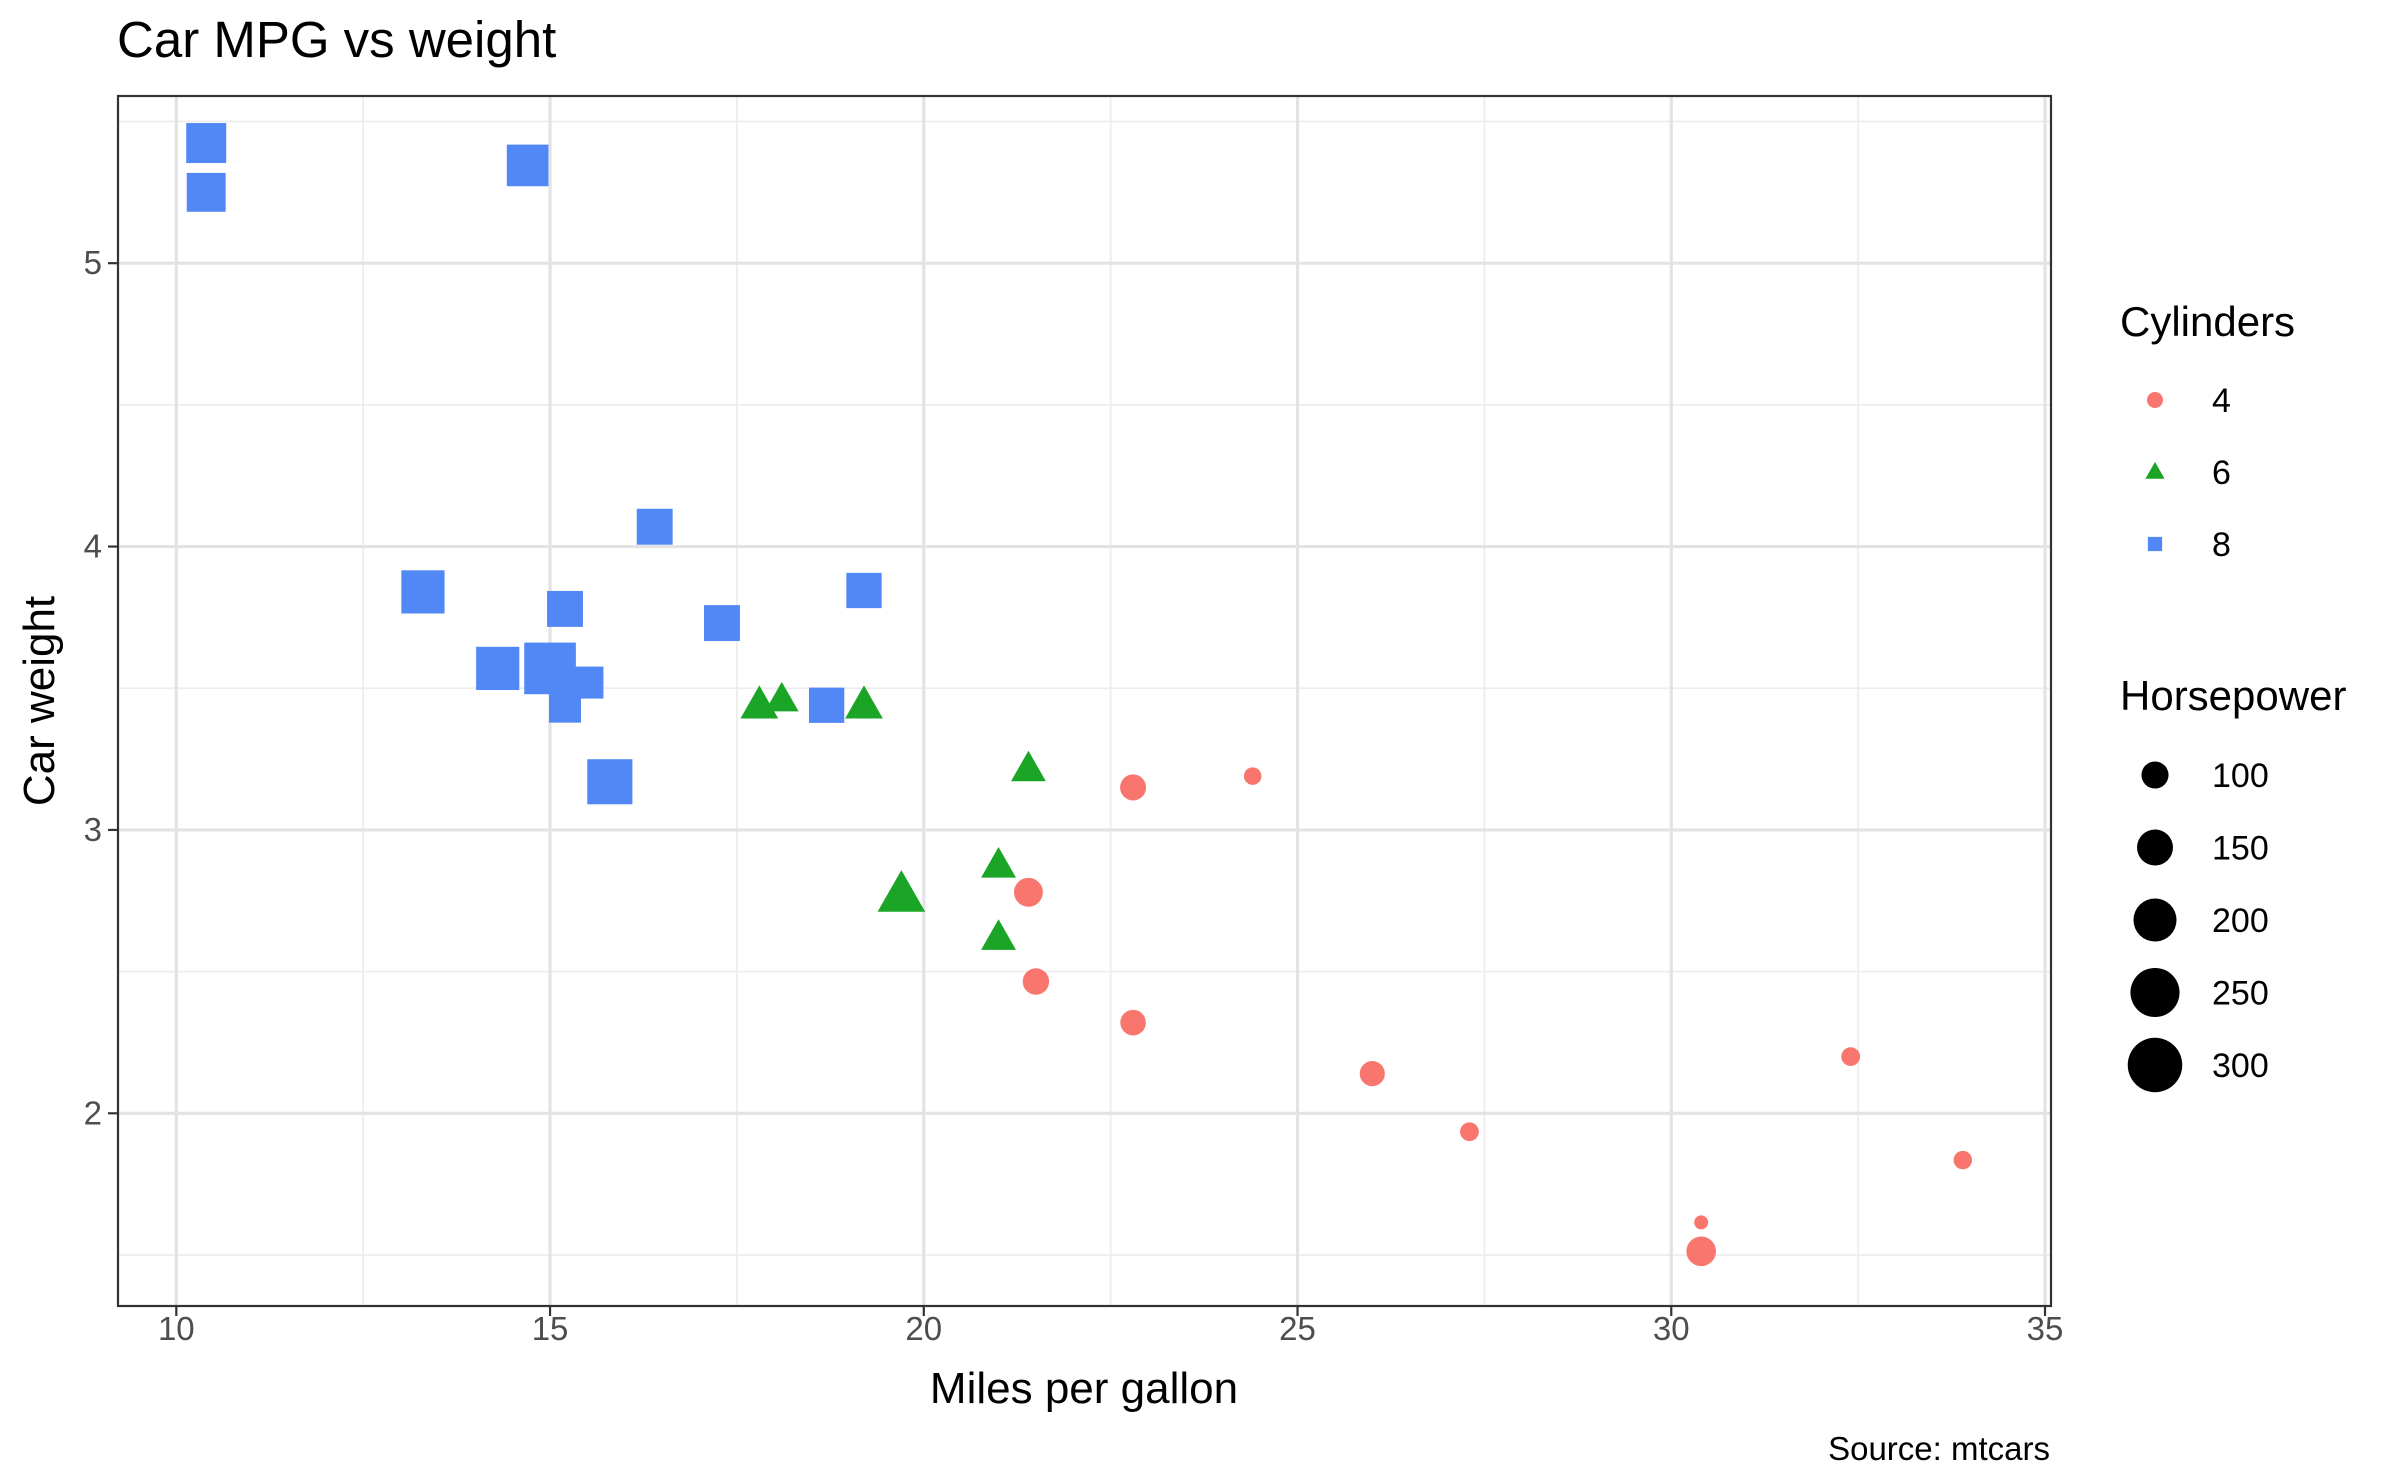  Describe the element at coordinates (2155, 400) in the screenshot. I see `legend-key-circle` at that location.